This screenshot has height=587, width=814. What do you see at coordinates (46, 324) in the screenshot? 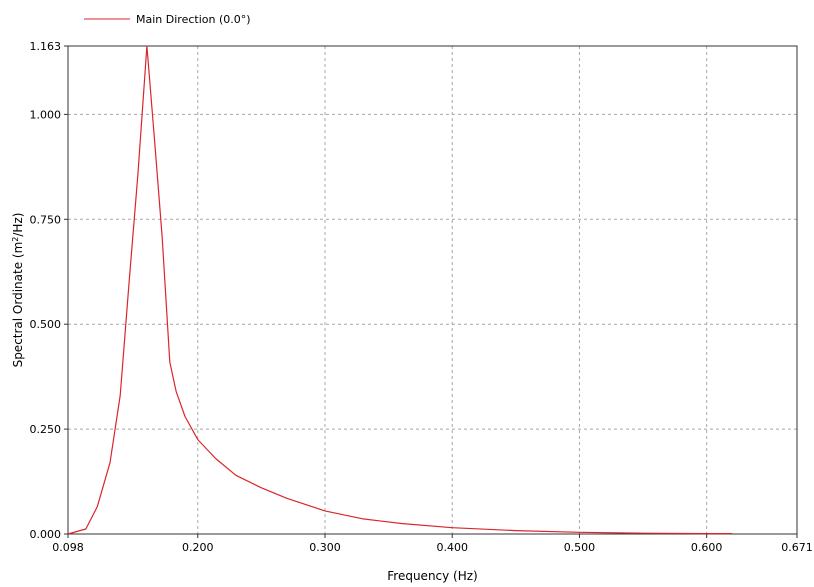
I see `y-tick-label: 0.500` at bounding box center [46, 324].